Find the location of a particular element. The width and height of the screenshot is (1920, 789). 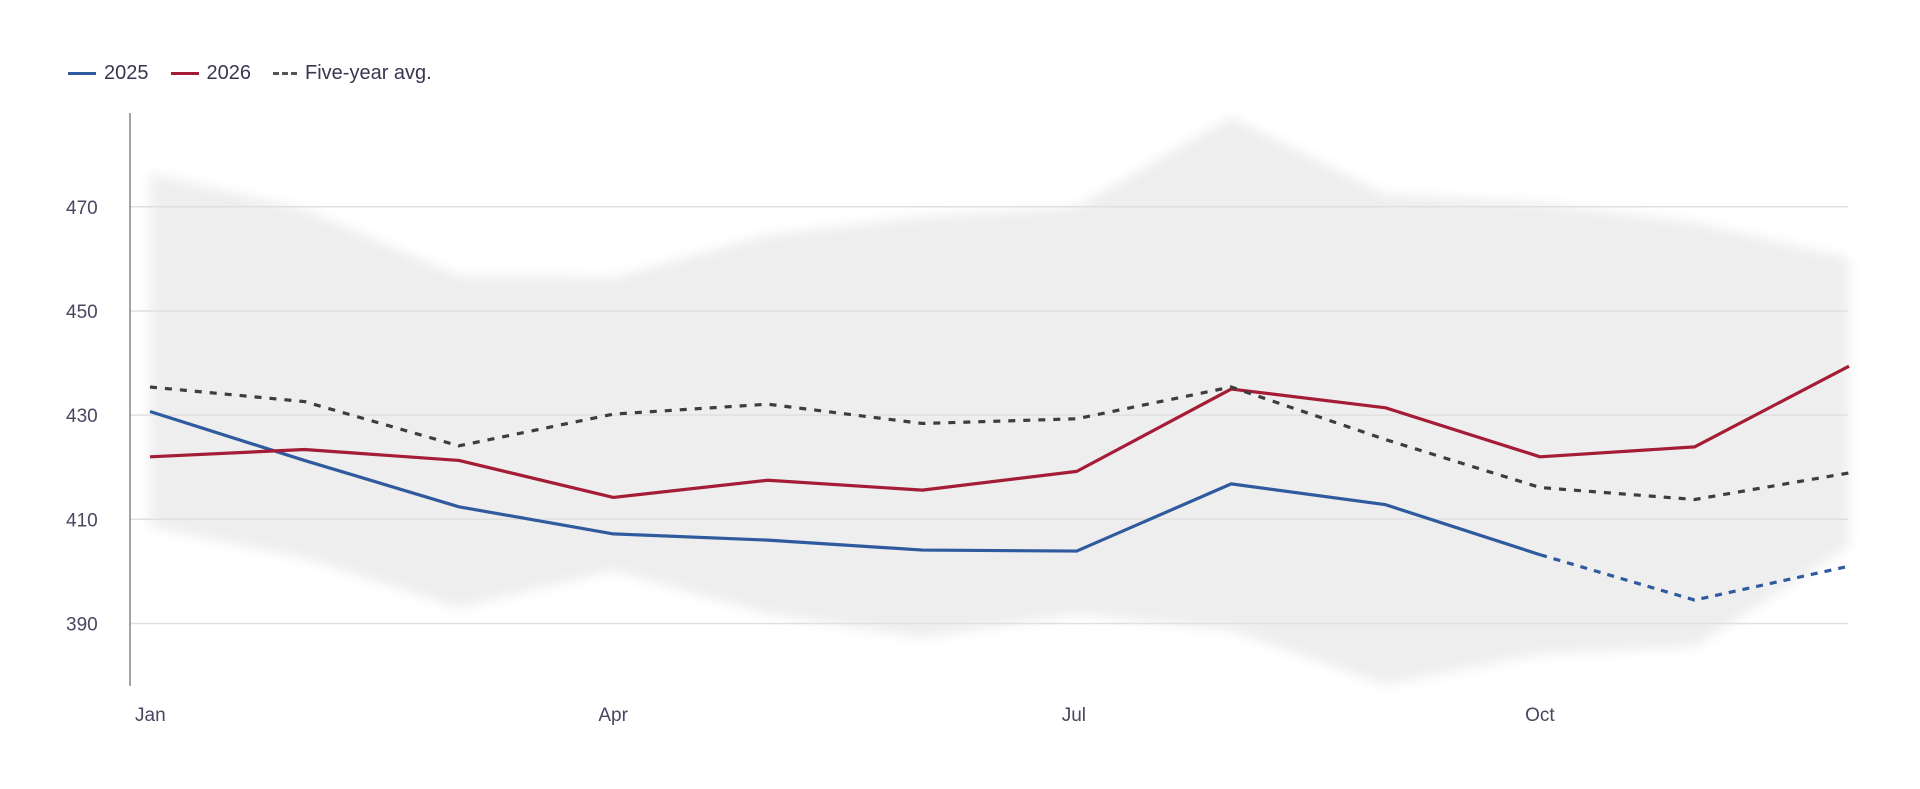

legend-swatch-2025 is located at coordinates (82, 73).